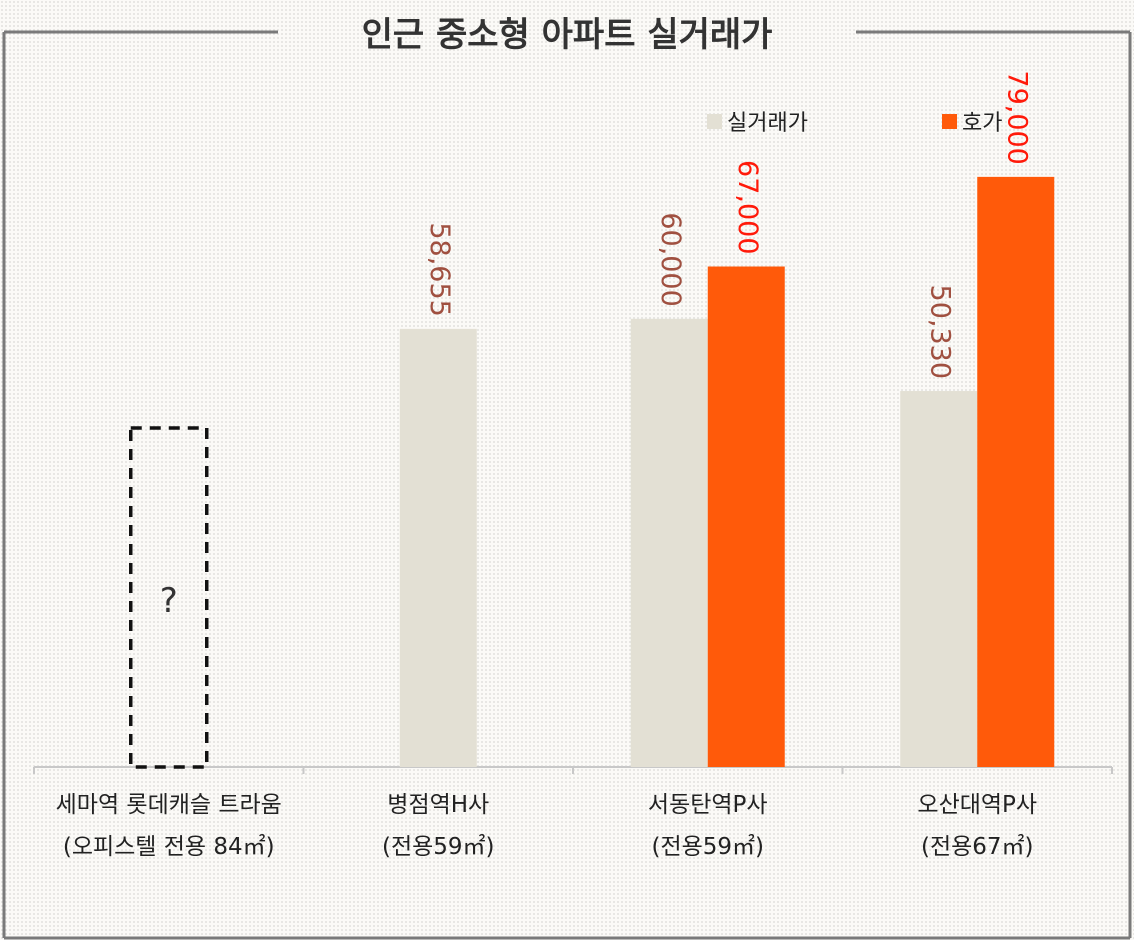  I want to click on category-label: 서동탄역P사, so click(708, 805).